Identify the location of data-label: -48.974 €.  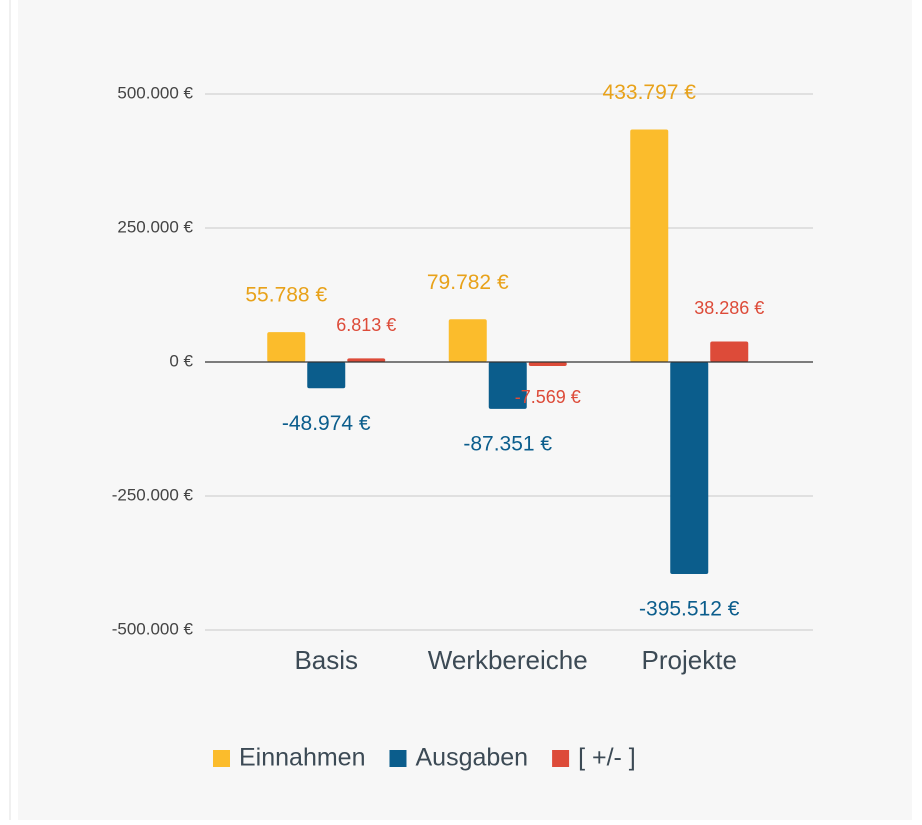
(326, 423).